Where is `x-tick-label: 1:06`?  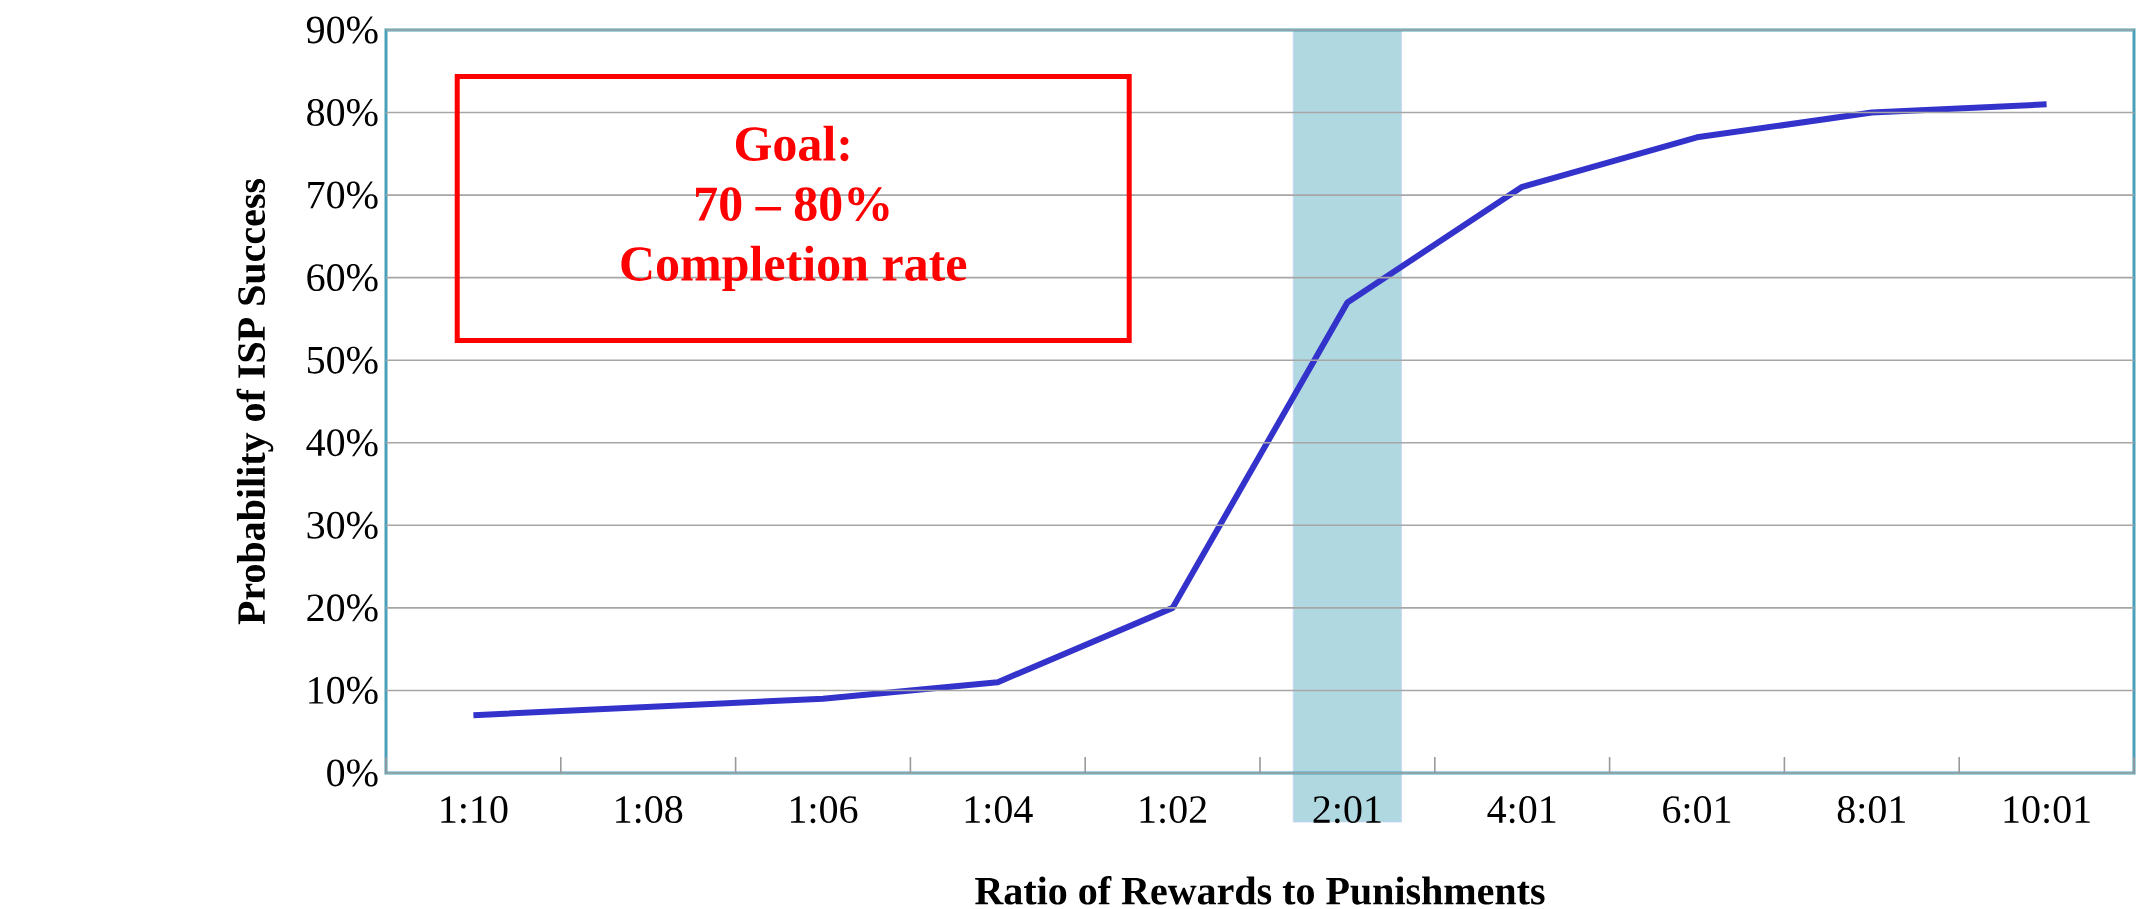
x-tick-label: 1:06 is located at coordinates (824, 810).